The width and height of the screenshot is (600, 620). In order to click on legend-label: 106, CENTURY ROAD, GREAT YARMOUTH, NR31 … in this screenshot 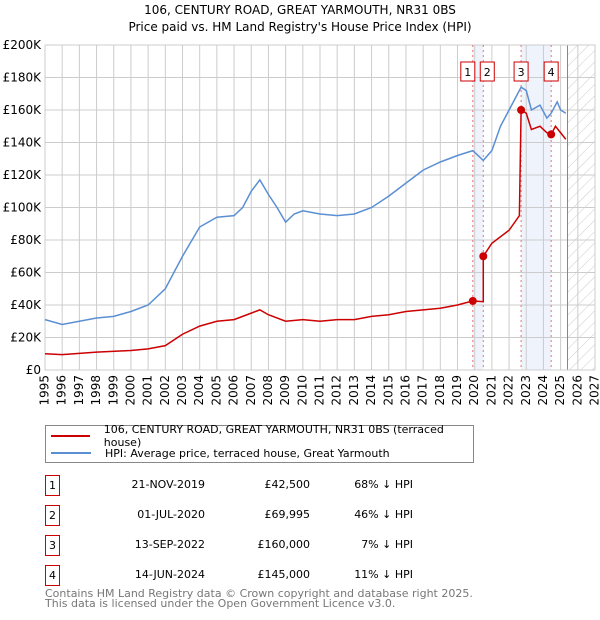, I will do `click(273, 436)`.